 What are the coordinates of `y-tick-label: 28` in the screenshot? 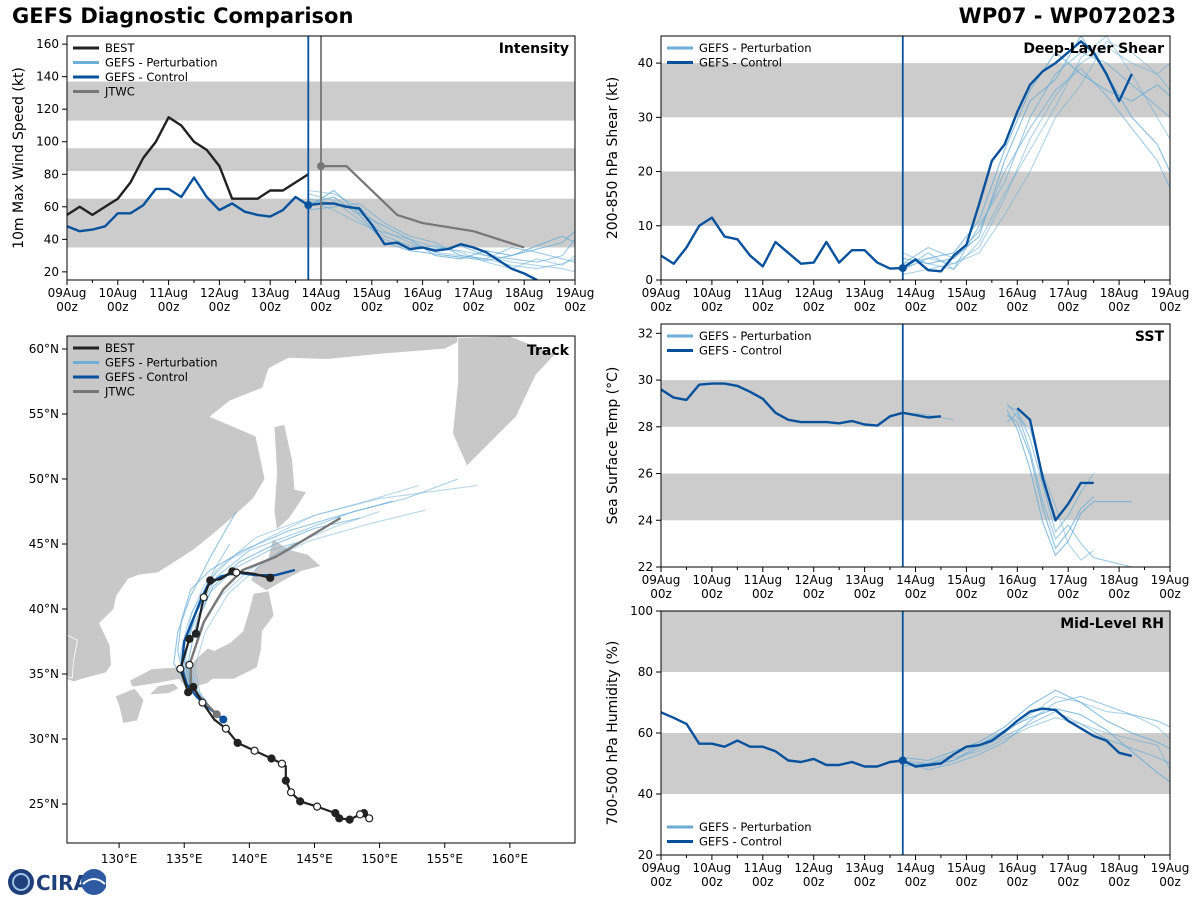 It's located at (645, 427).